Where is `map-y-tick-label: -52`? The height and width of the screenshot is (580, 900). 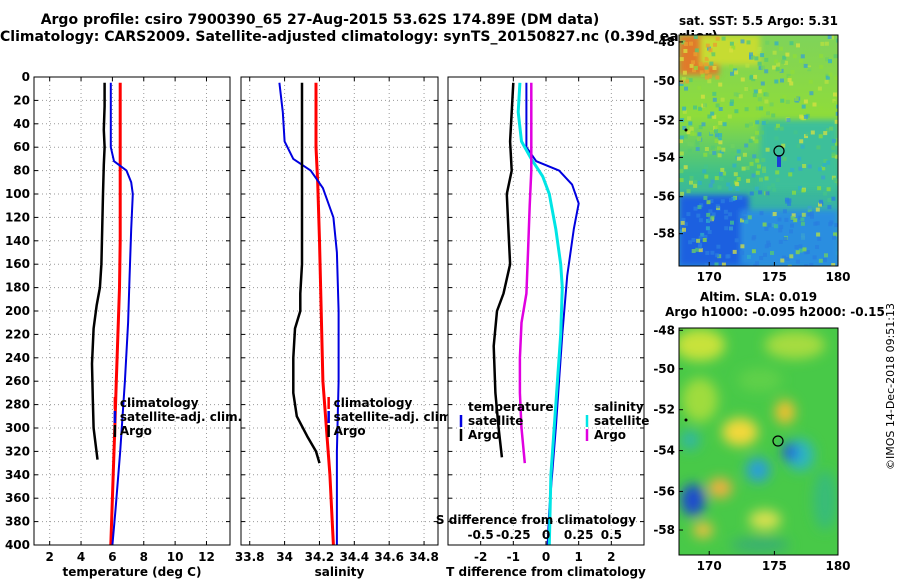
map-y-tick-label: -52 is located at coordinates (664, 410).